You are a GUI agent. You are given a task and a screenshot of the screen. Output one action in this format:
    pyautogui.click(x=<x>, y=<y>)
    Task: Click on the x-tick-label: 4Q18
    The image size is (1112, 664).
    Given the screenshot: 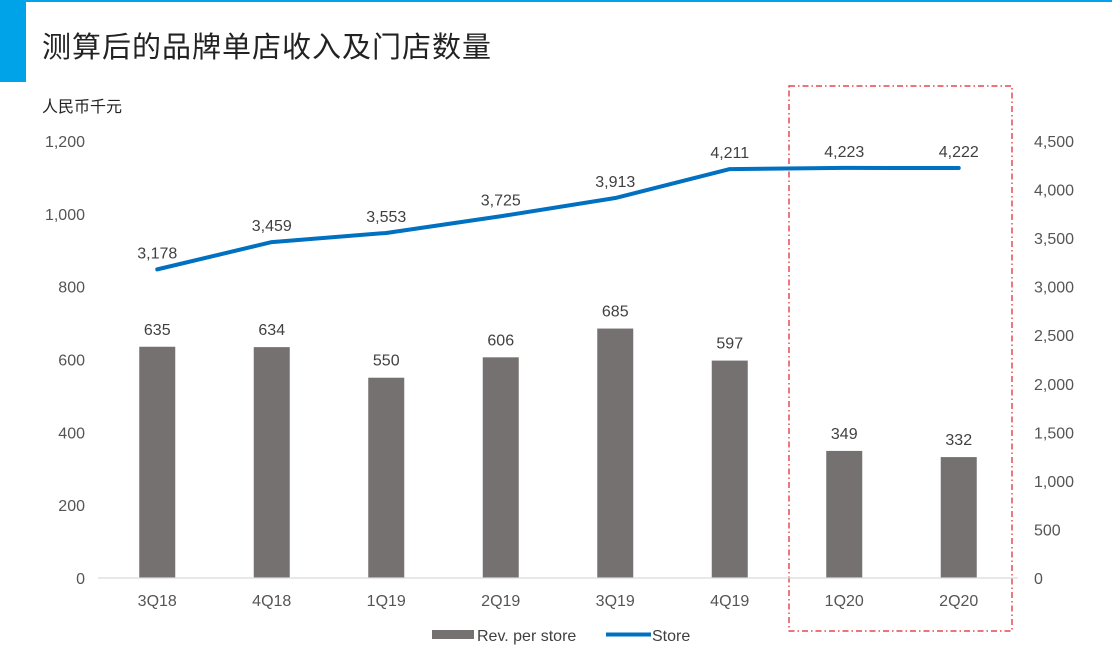 What is the action you would take?
    pyautogui.click(x=271, y=601)
    